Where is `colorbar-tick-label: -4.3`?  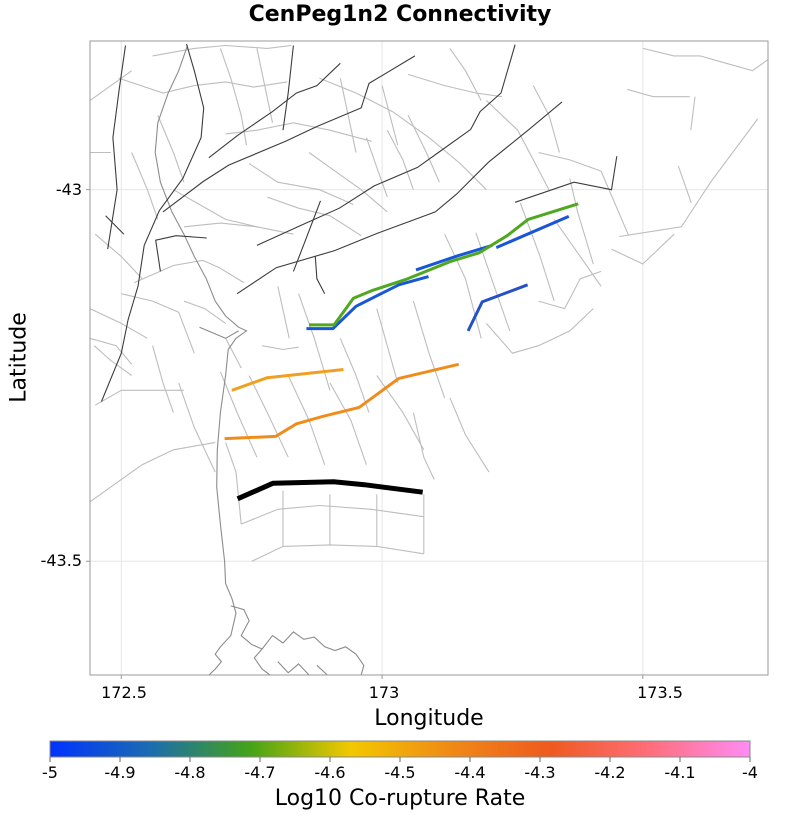 colorbar-tick-label: -4.3 is located at coordinates (540, 772).